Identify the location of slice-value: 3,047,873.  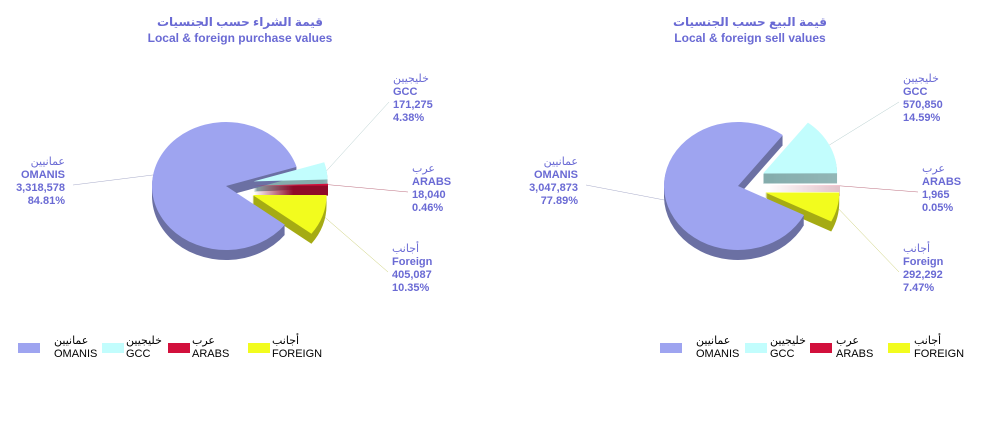
(553, 188).